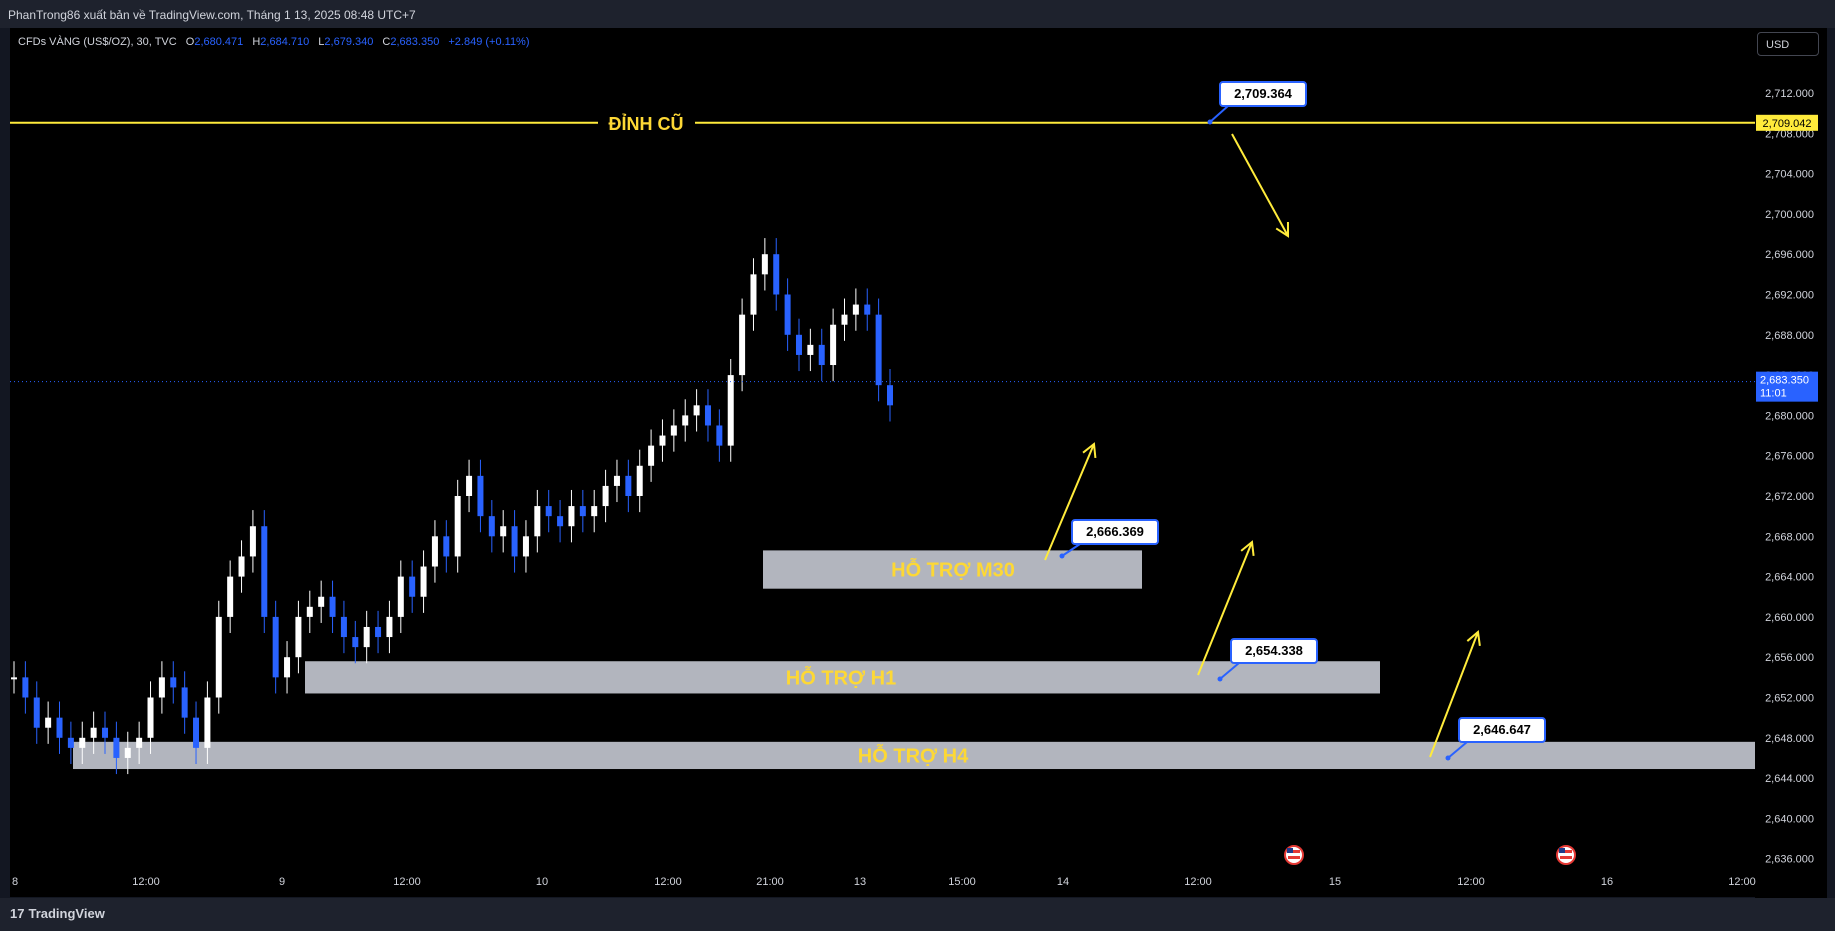  Describe the element at coordinates (219, 42) in the screenshot. I see `open-value: 2,680.471` at that location.